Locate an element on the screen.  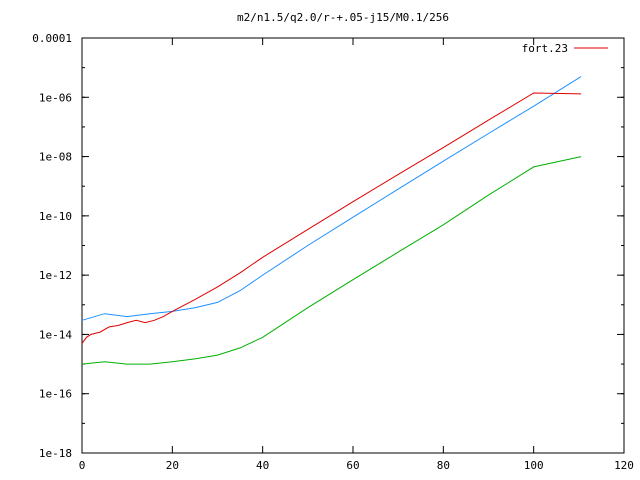
legend-label-fort23: fort.23 is located at coordinates (545, 48).